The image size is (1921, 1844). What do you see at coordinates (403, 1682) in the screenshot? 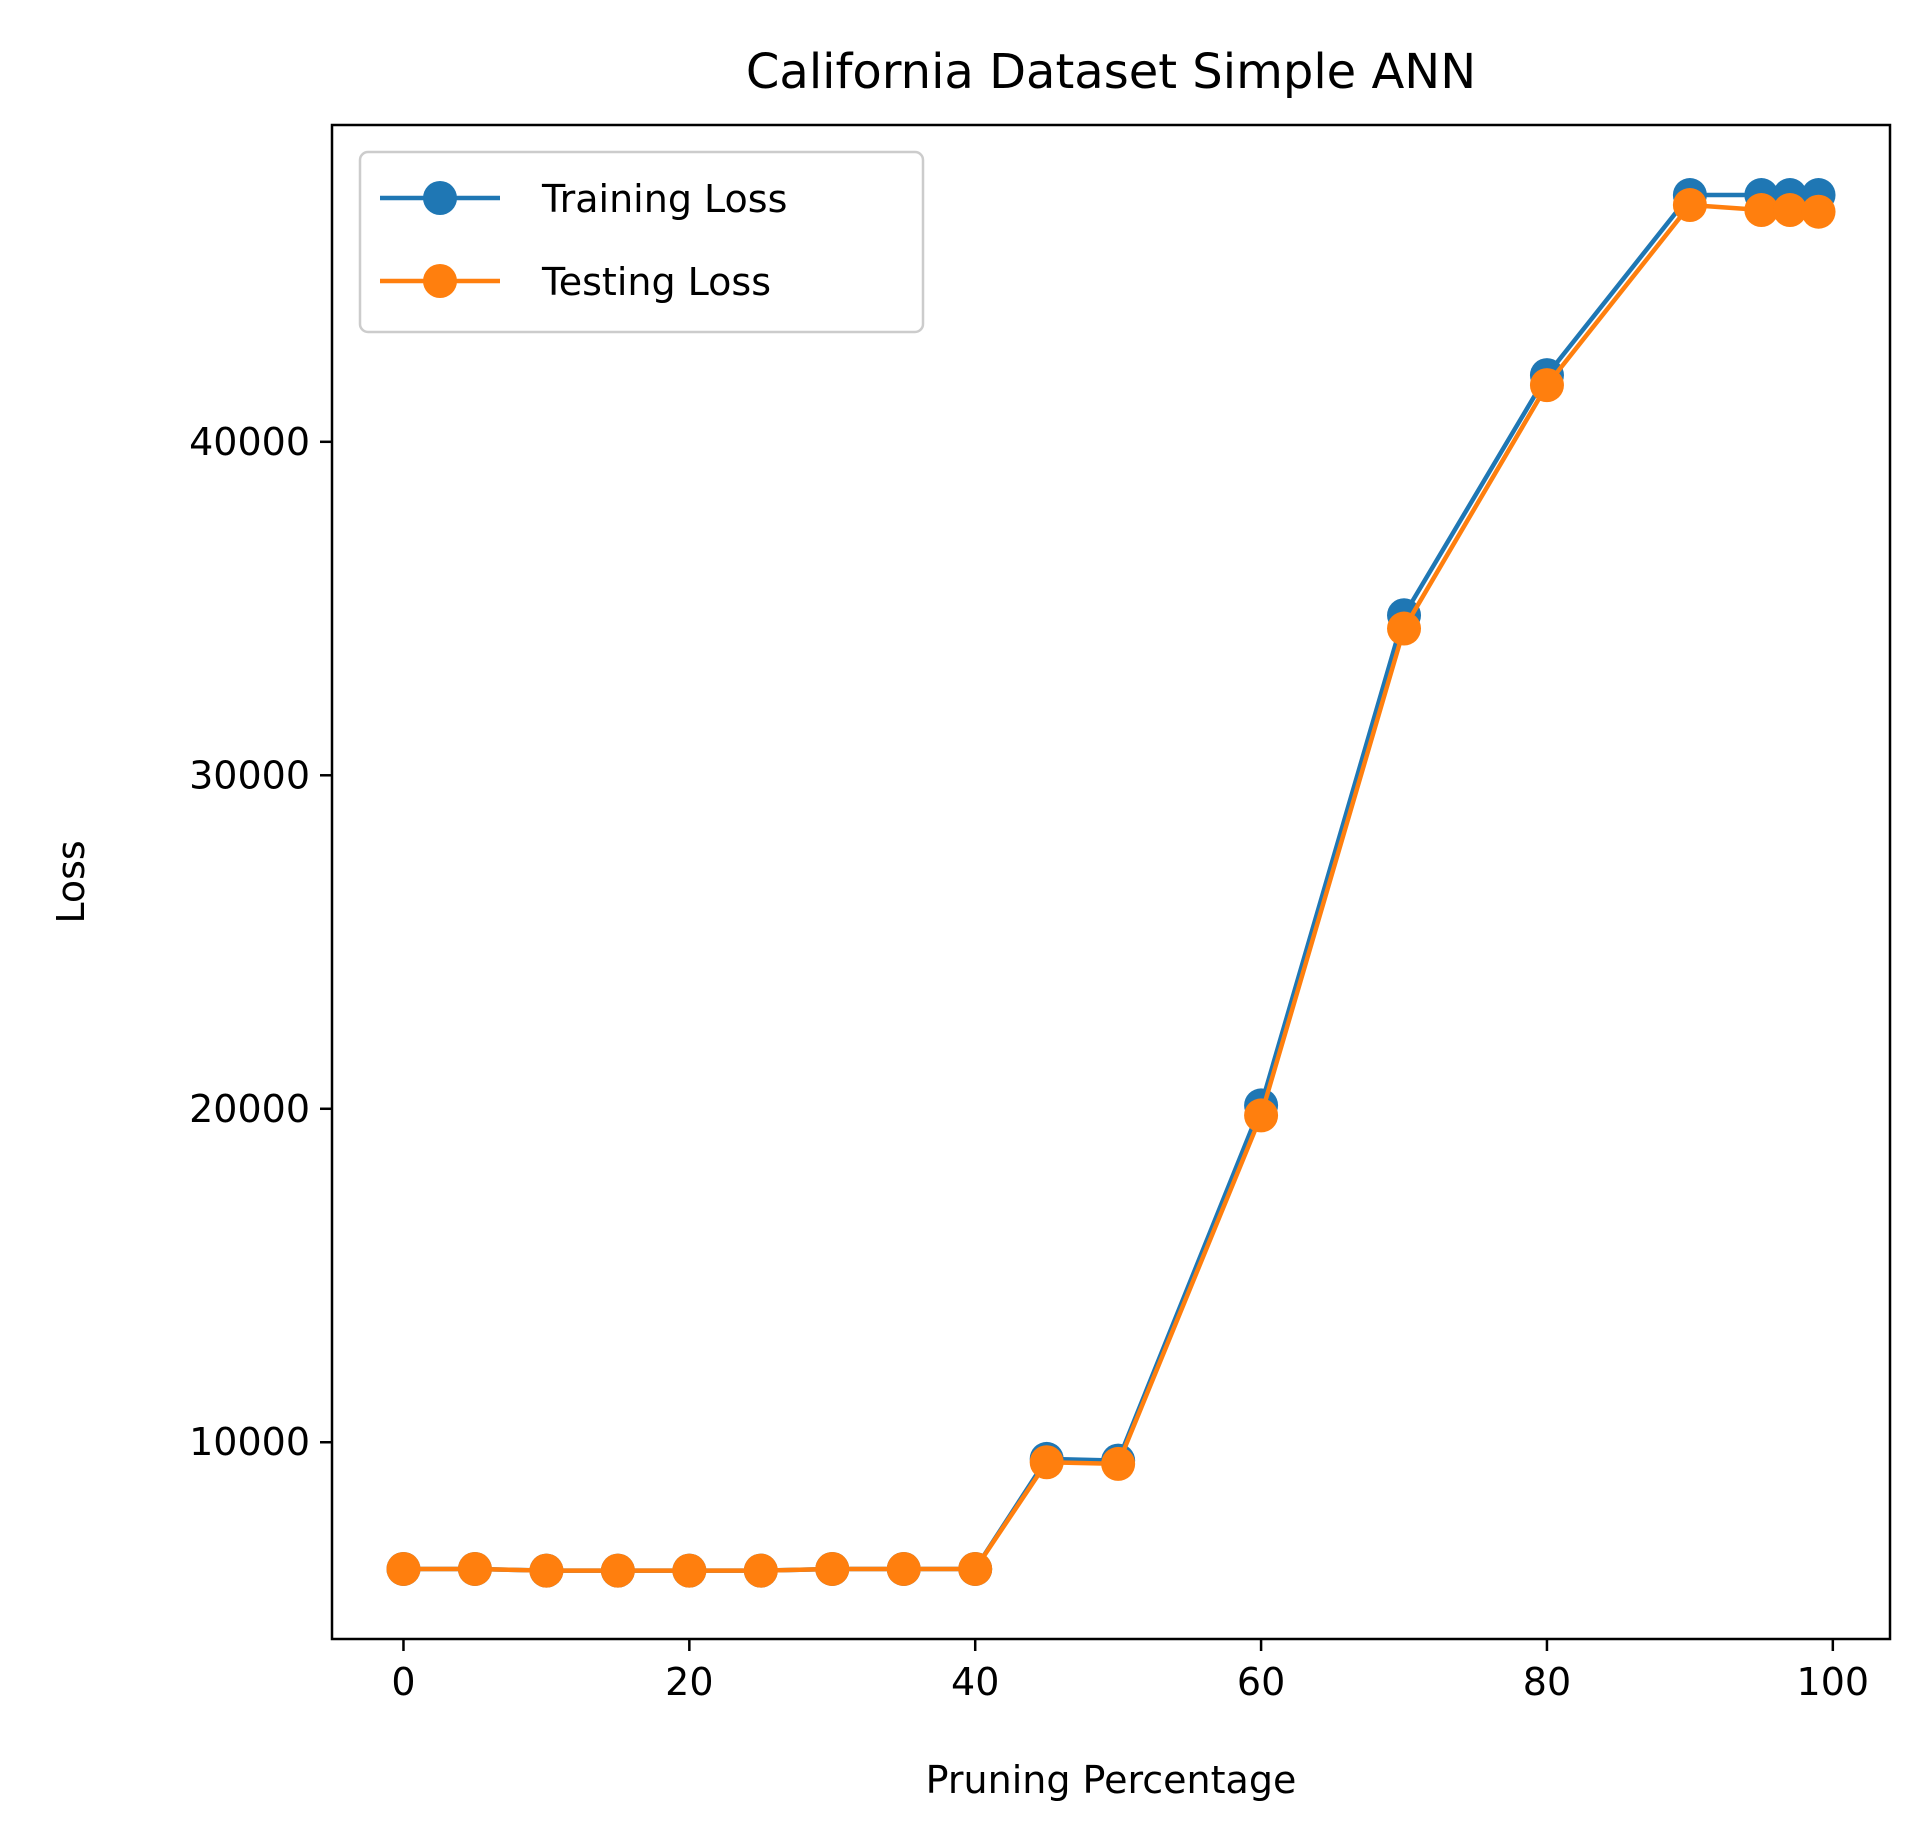
I see `x-tick-label: 0` at bounding box center [403, 1682].